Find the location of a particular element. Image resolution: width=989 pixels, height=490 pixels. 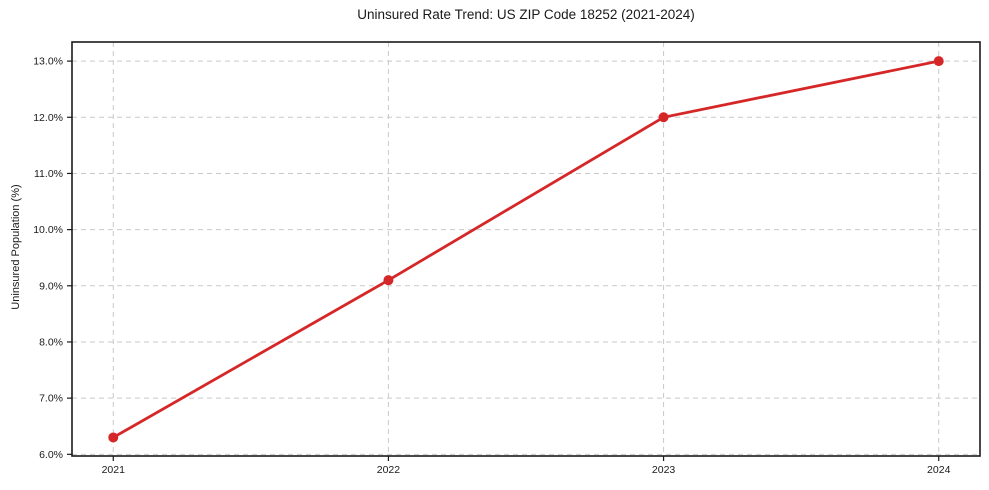

y-tick-label: 7.0% is located at coordinates (51, 399).